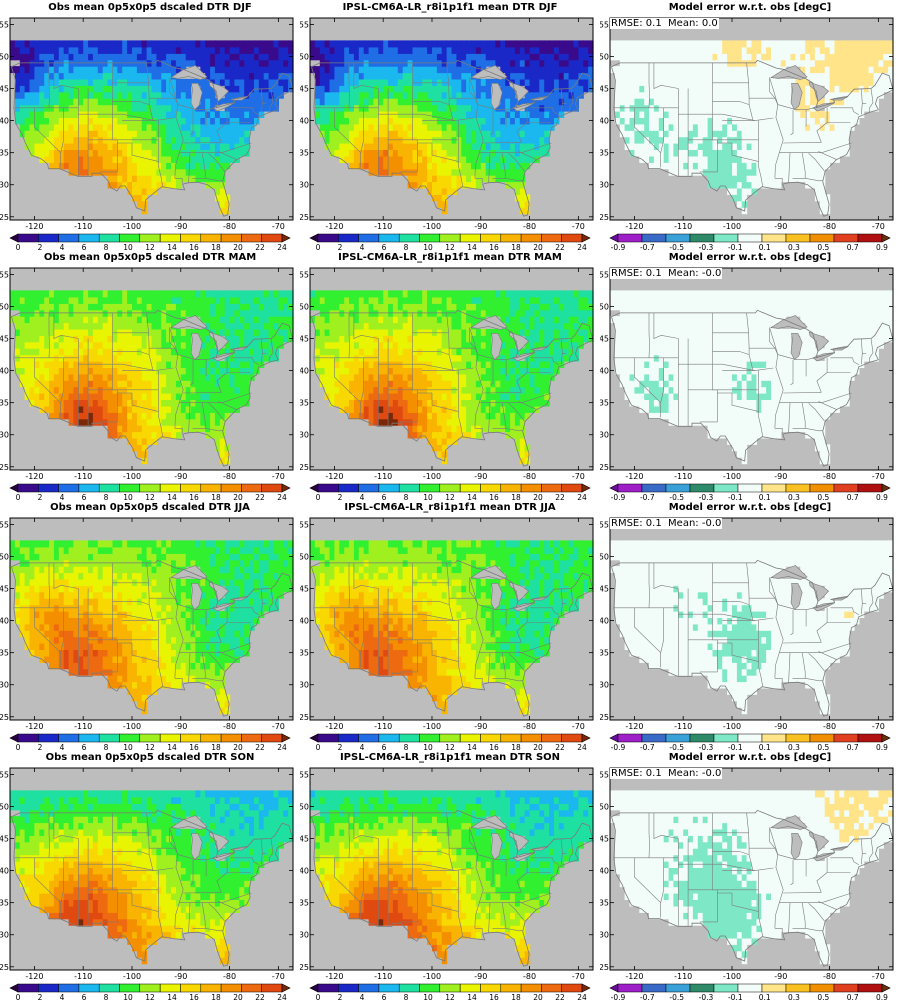 The height and width of the screenshot is (1000, 900). Describe the element at coordinates (516, 496) in the screenshot. I see `colorbar-label: 18` at that location.